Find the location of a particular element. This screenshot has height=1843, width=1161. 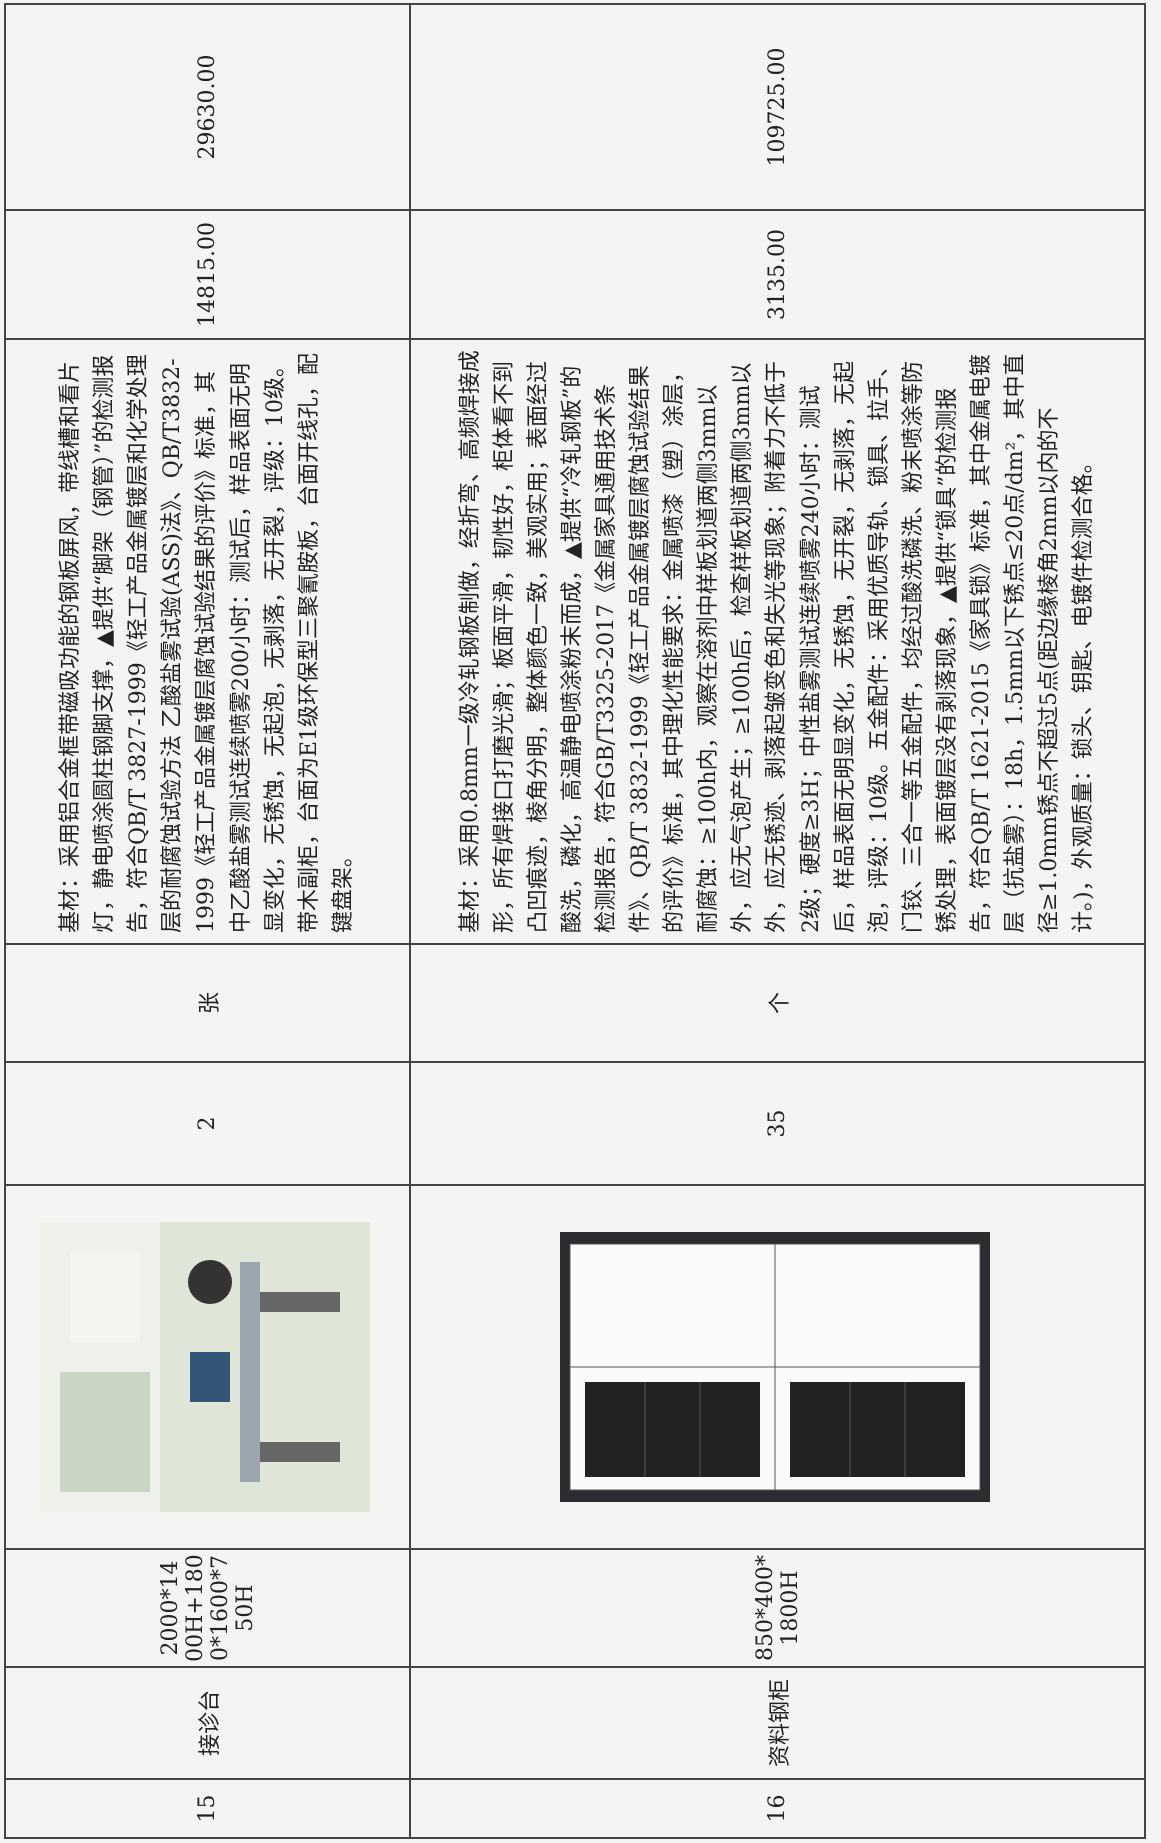

product-photo is located at coordinates (204, 1367).